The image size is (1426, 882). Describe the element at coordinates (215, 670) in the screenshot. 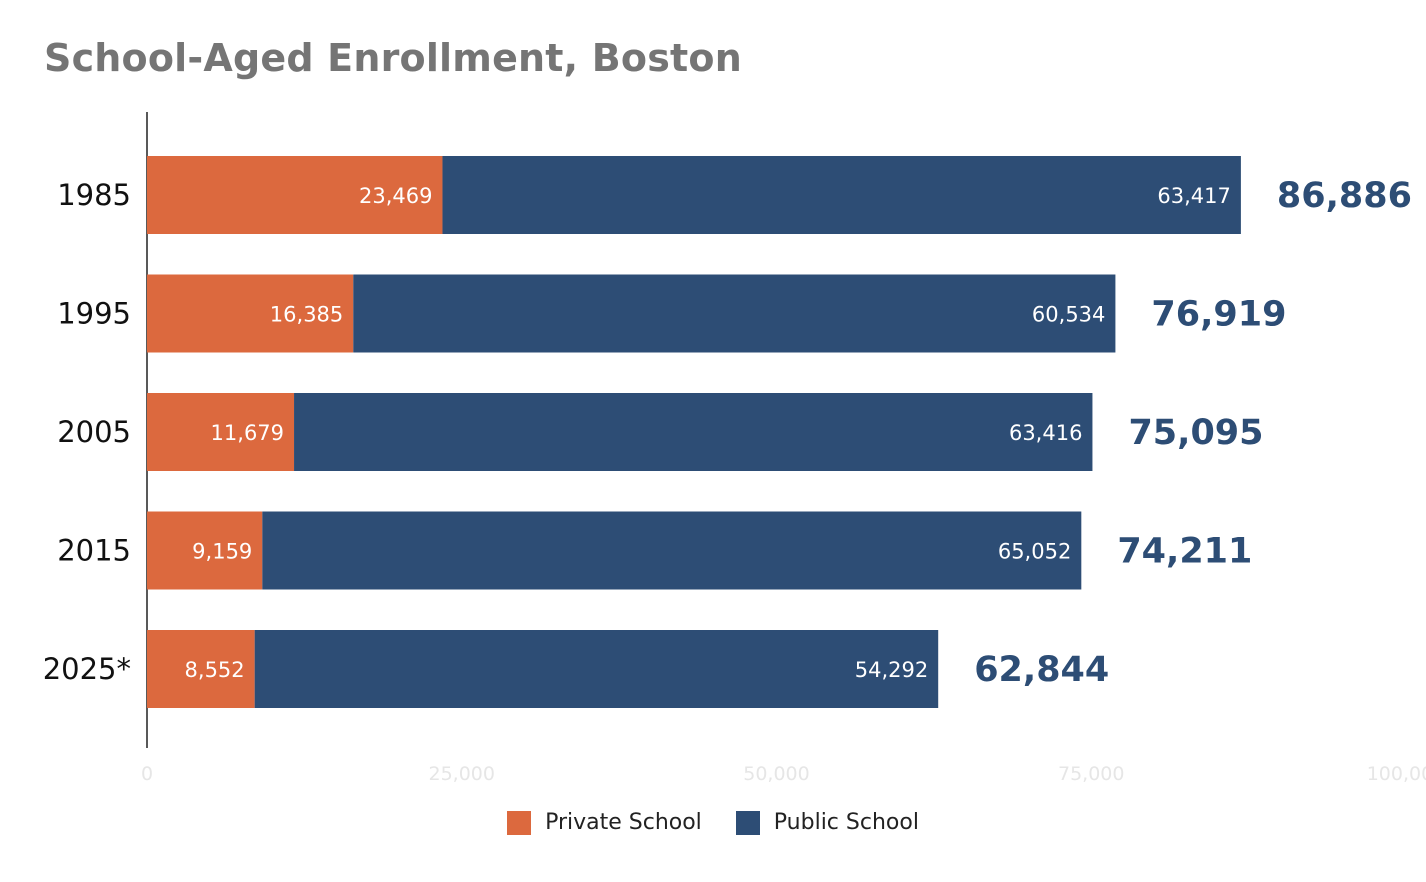

I see `data-label-private-2025: 8,552` at that location.